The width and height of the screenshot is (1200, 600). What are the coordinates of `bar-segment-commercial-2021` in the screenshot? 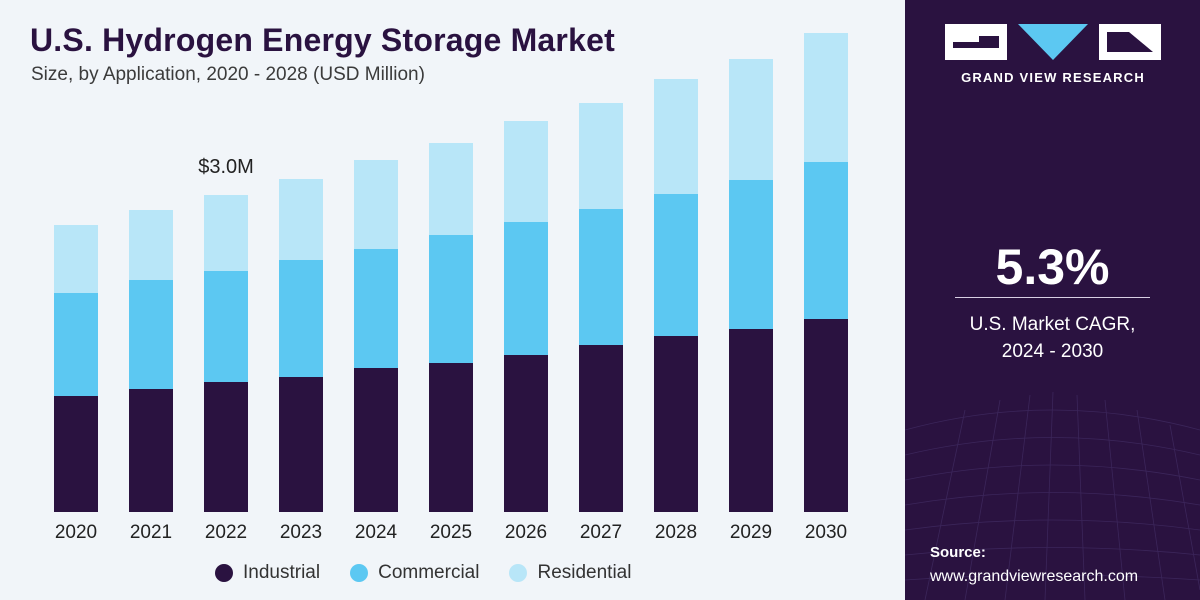 It's located at (151, 334).